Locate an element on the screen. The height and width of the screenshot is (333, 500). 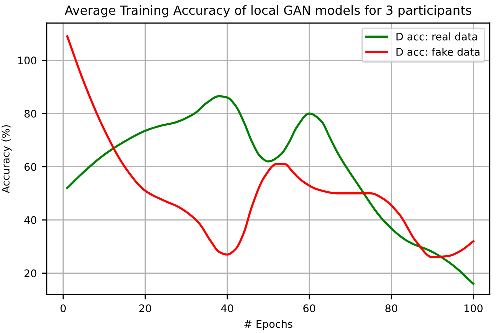
x-tick-label: 20 is located at coordinates (146, 308).